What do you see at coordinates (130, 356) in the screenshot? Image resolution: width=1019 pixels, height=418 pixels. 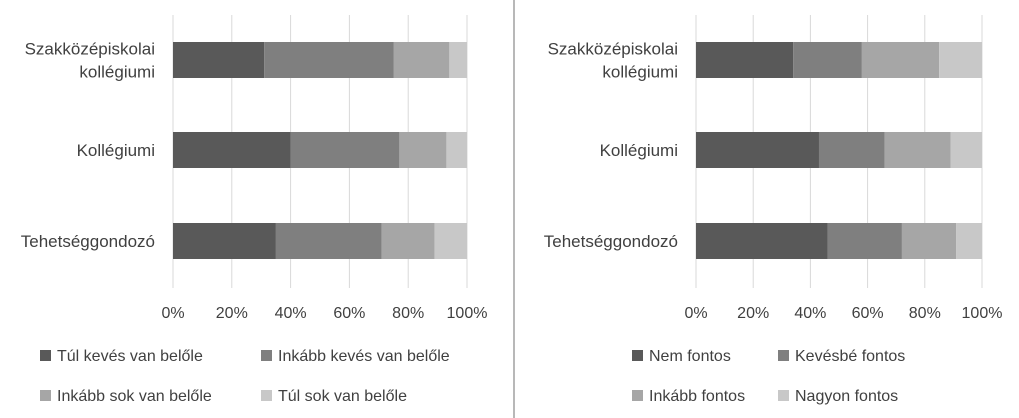 I see `legend-label: Túl kevés van belőle` at bounding box center [130, 356].